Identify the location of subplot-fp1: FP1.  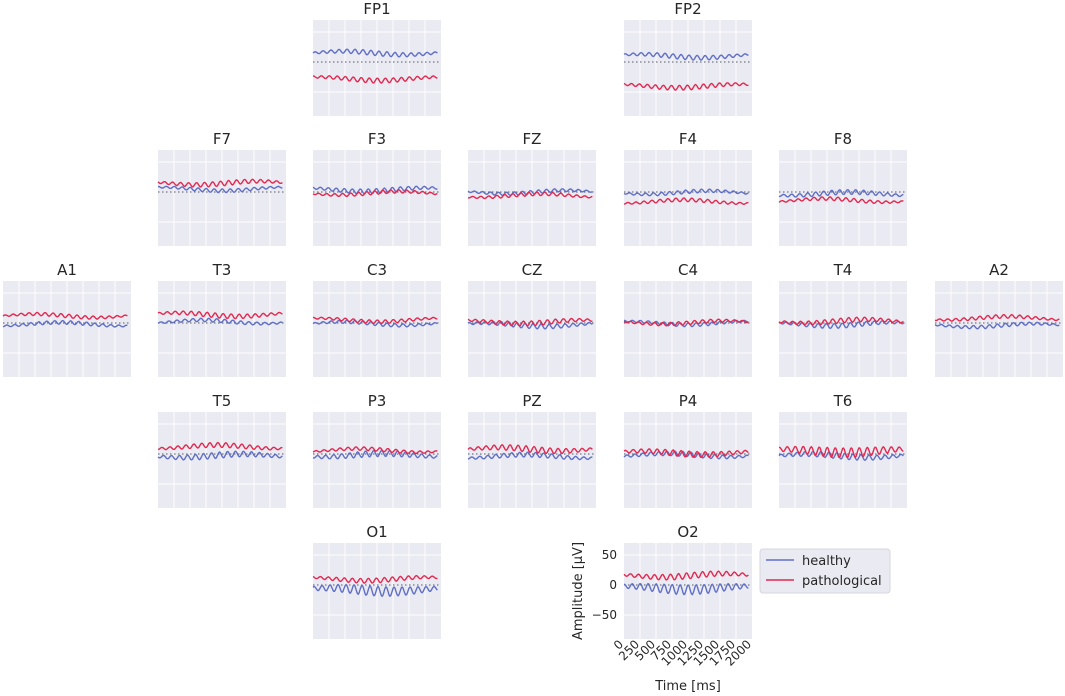
(376, 58).